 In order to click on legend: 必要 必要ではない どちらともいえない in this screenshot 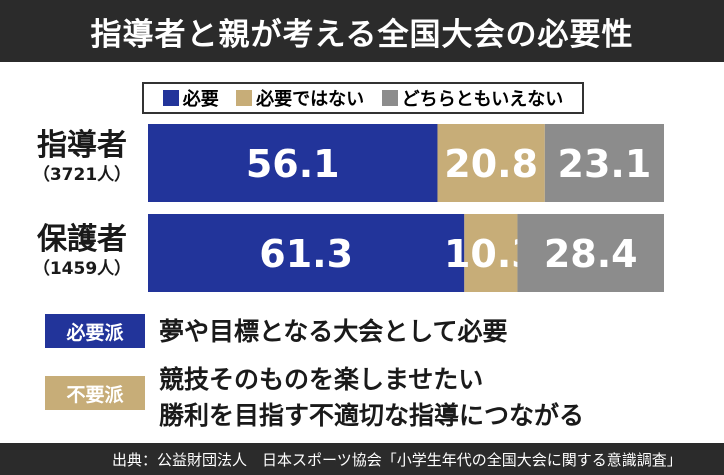, I will do `click(363, 98)`.